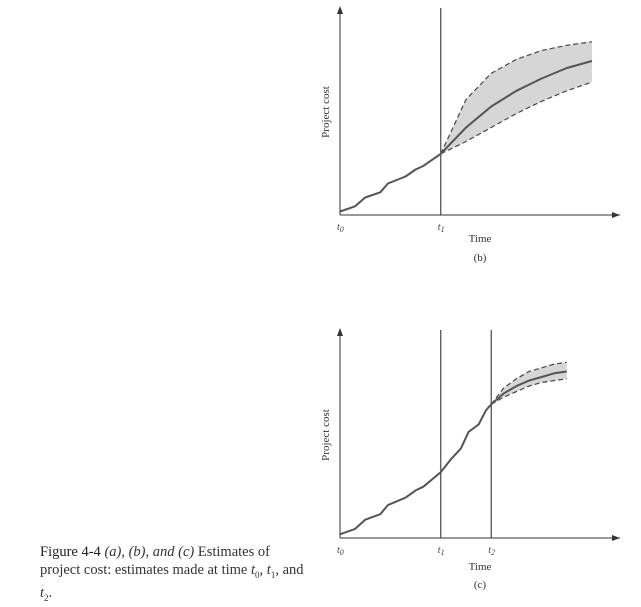  What do you see at coordinates (268, 570) in the screenshot?
I see `caption-part-5: t` at bounding box center [268, 570].